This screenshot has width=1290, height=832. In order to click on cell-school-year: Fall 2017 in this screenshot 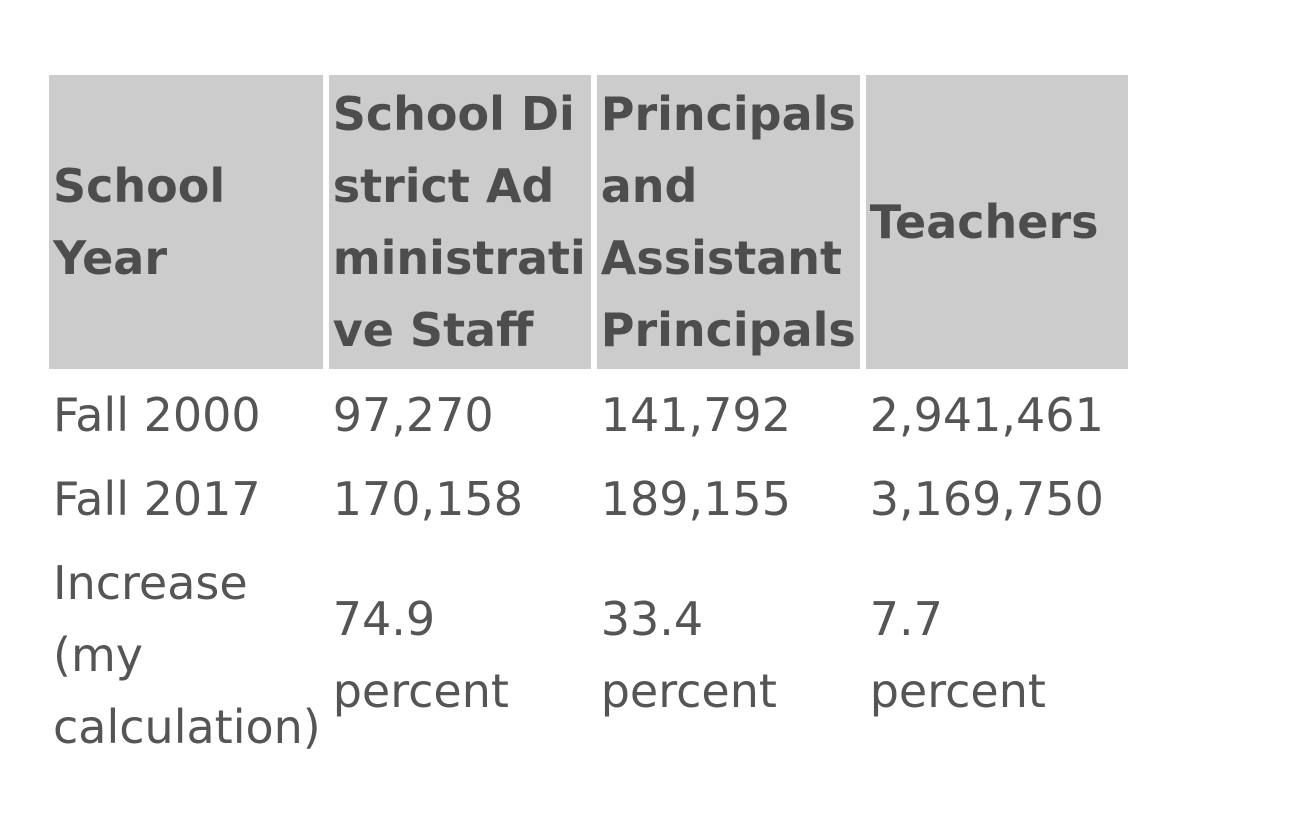, I will do `click(157, 499)`.